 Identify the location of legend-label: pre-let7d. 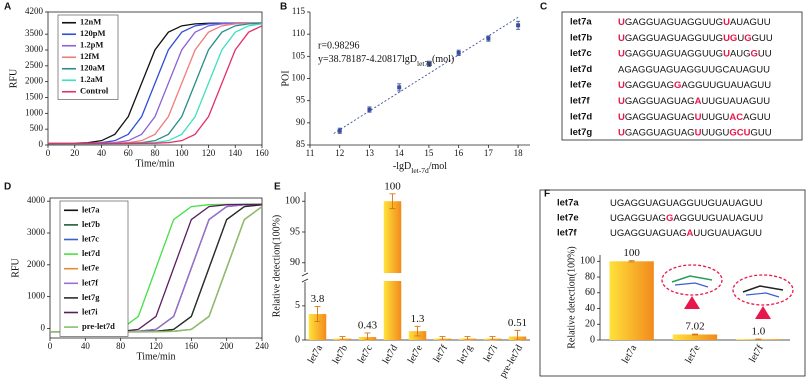
(98, 326).